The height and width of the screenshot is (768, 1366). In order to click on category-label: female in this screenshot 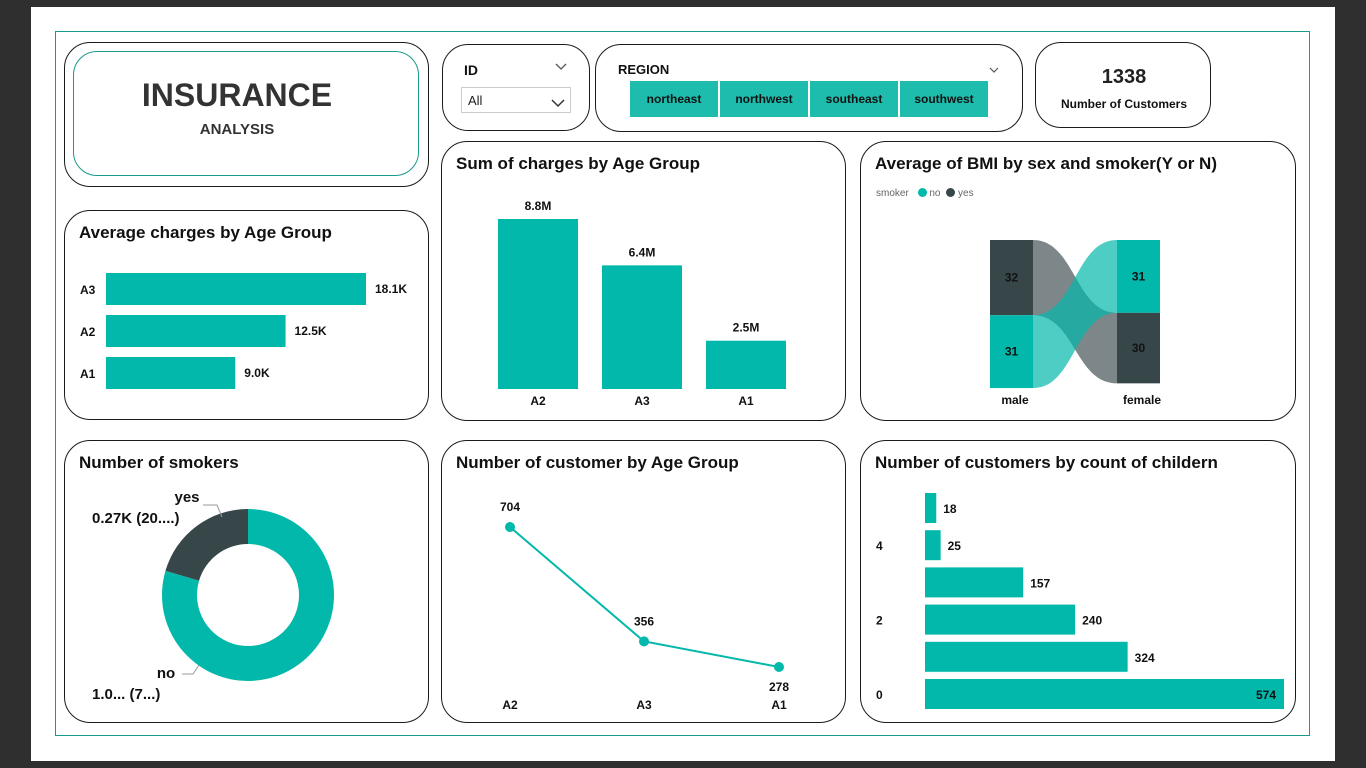, I will do `click(1142, 400)`.